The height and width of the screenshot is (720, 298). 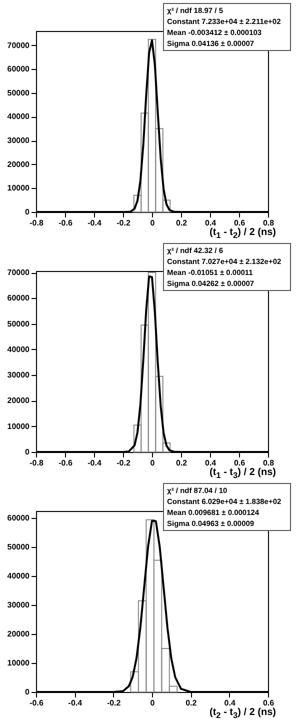 I want to click on x-axis-title: (t$_{1}$ - t$_{2}$) / 2 (ns), so click(x=242, y=233).